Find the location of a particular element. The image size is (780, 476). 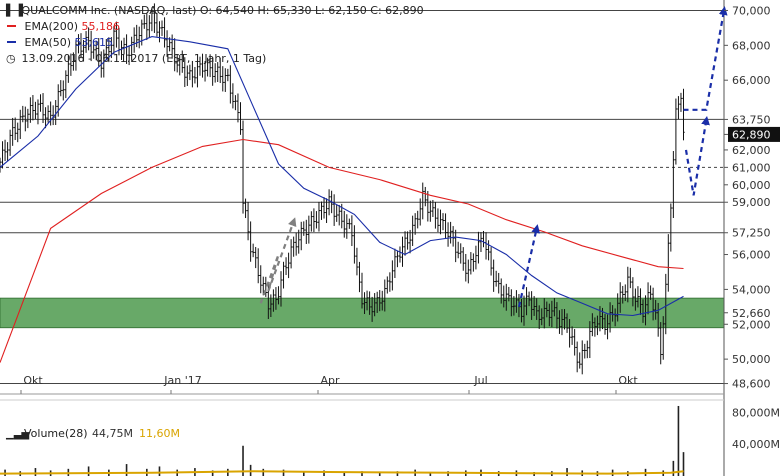

y-tick-label: 63,750 is located at coordinates (751, 119).